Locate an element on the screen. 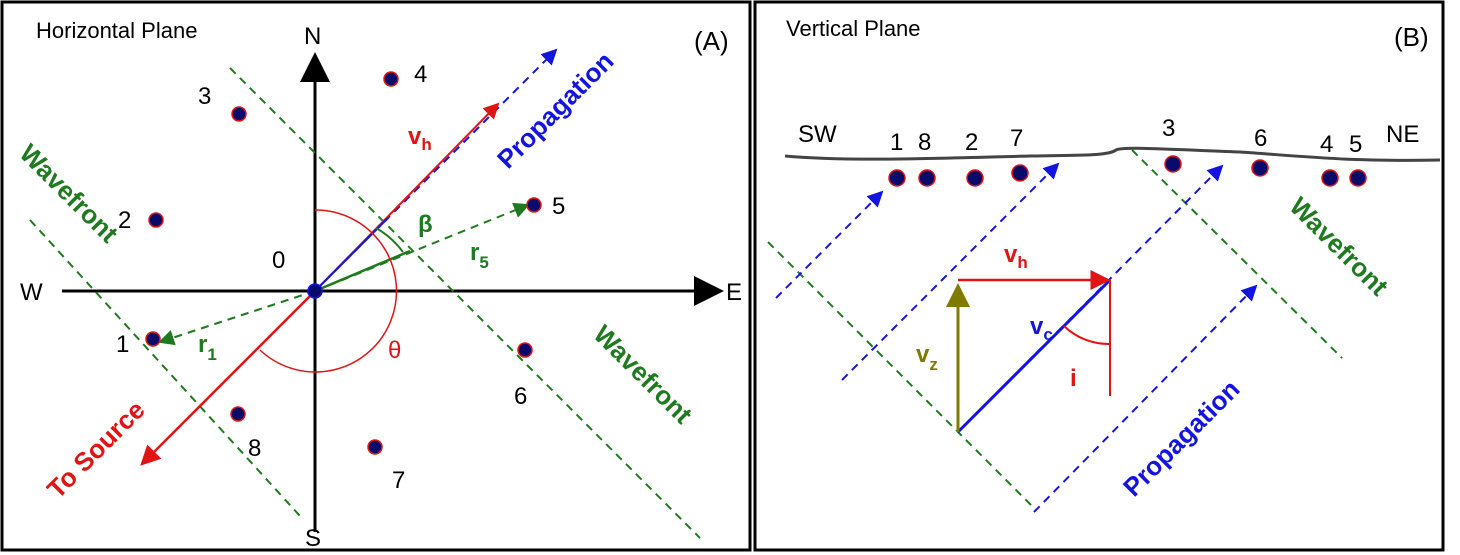  theta-arc is located at coordinates (328, 291).